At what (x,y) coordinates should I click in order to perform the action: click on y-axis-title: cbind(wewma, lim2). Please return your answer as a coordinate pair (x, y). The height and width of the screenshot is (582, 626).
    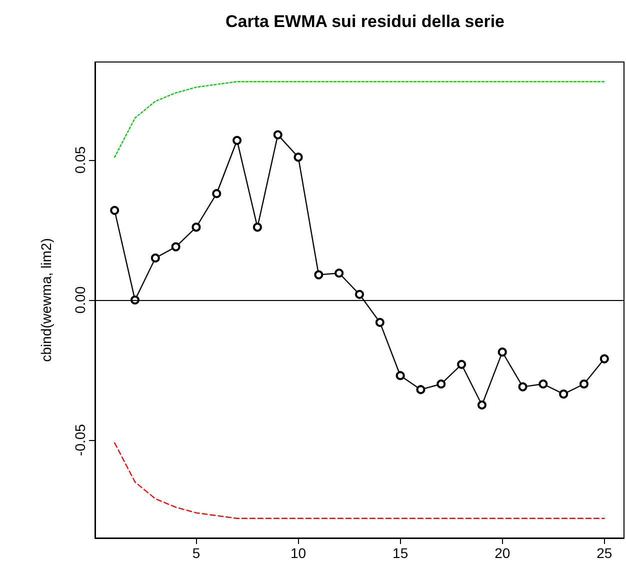
    Looking at the image, I should click on (46, 300).